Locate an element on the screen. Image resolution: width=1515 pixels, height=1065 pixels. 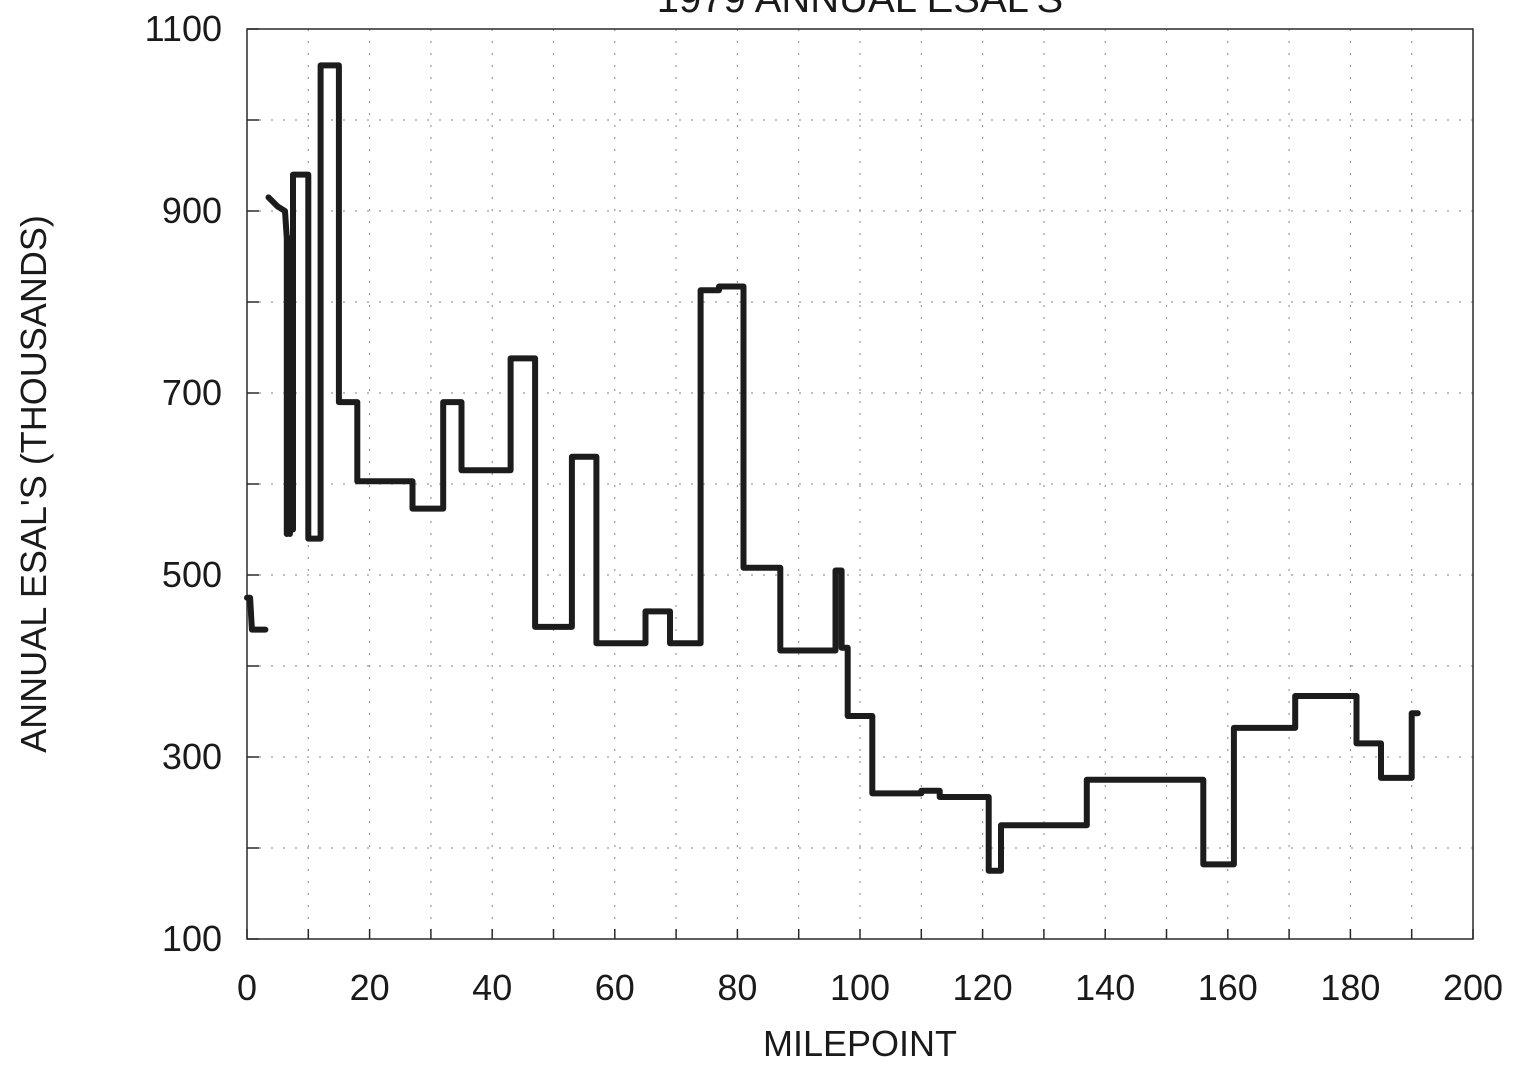
y-tick-label: 700 is located at coordinates (192, 392).